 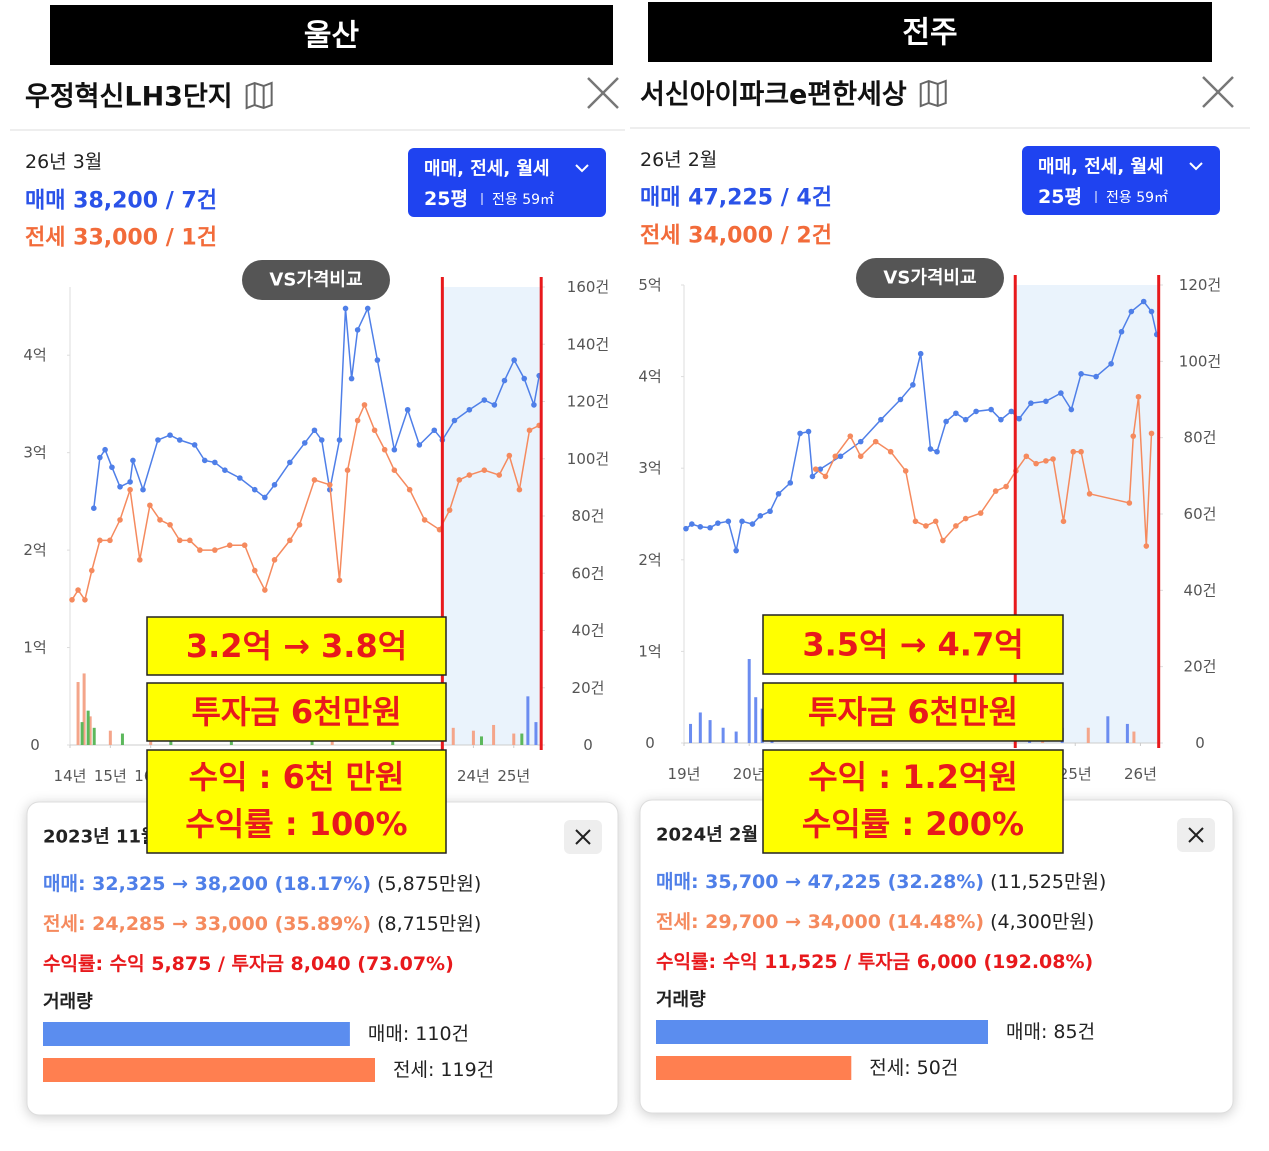 What do you see at coordinates (1200, 590) in the screenshot?
I see `y2-tick-label: 40건` at bounding box center [1200, 590].